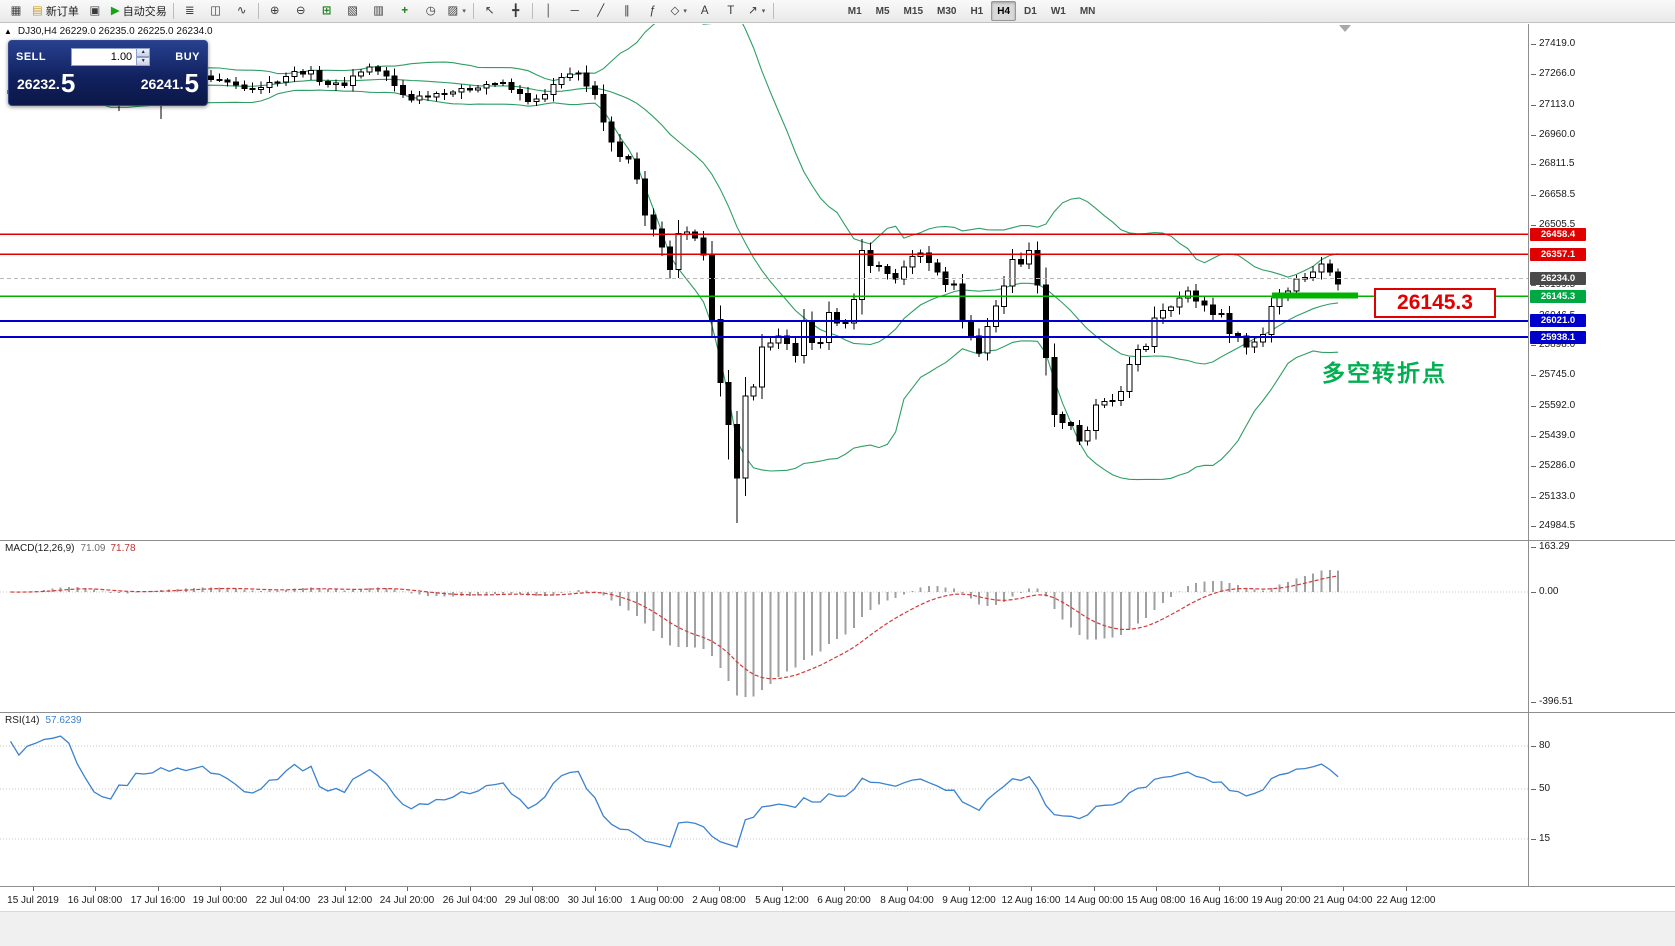  I want to click on auto-trading-button: ▶ 自动交易, so click(139, 11).